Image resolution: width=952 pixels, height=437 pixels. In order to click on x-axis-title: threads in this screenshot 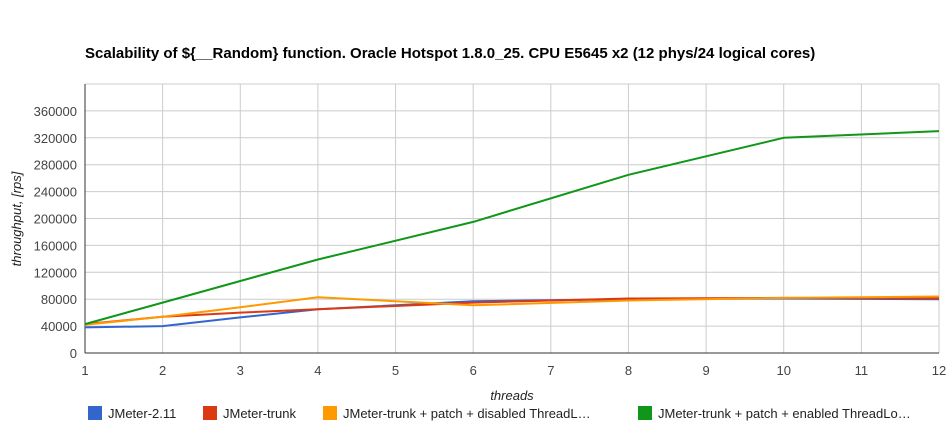, I will do `click(512, 395)`.